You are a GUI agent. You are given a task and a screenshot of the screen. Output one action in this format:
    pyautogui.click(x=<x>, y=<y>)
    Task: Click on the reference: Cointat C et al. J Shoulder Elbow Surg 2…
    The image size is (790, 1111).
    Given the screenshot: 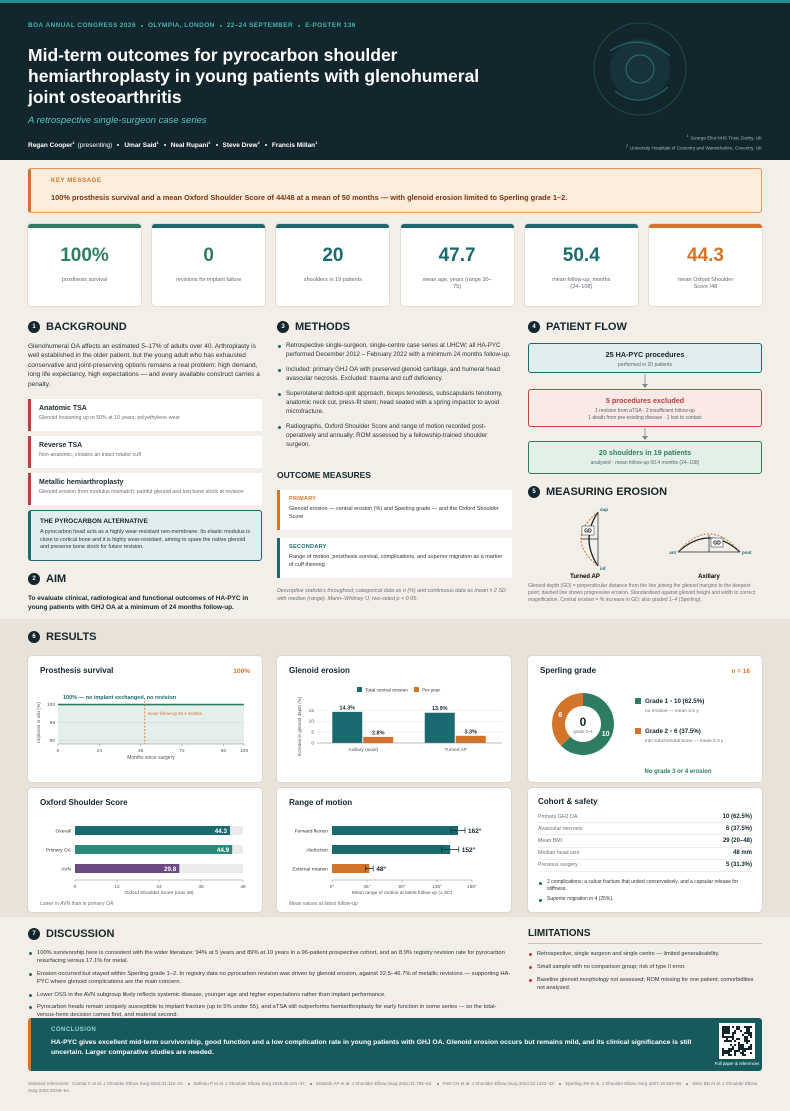 What is the action you would take?
    pyautogui.click(x=128, y=1083)
    